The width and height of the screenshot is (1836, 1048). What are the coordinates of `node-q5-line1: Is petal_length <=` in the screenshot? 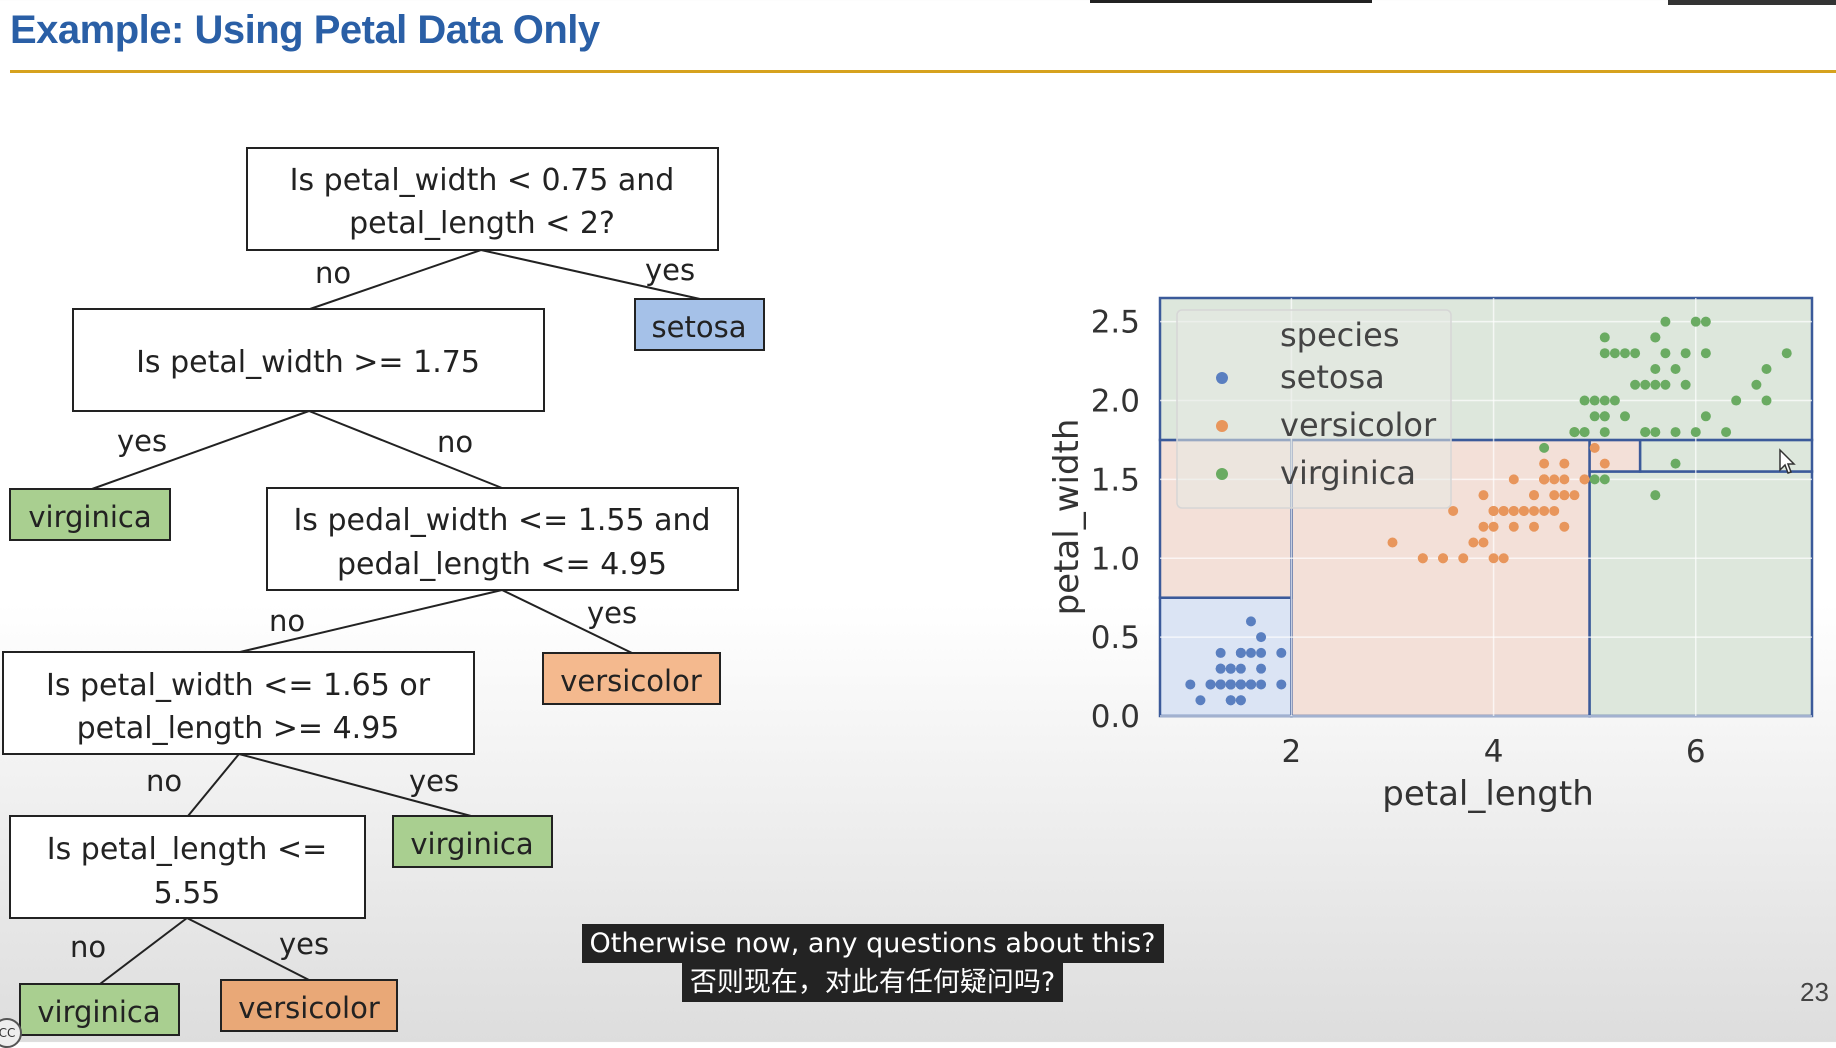 It's located at (187, 849).